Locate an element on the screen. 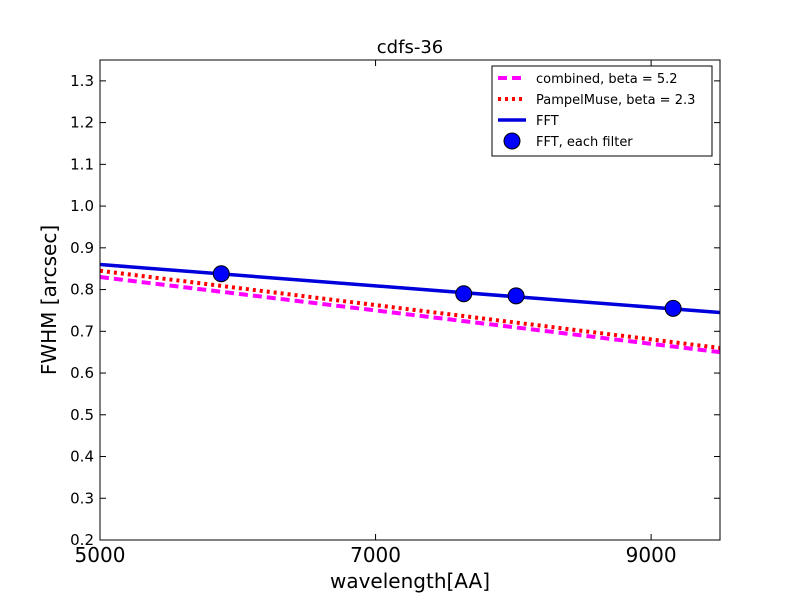  legend-label-0: combined, beta = 5.2 is located at coordinates (607, 79).